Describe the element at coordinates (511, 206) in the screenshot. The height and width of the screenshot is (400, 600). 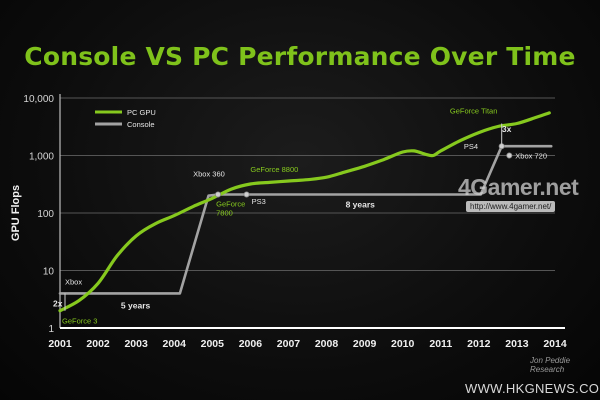
I see `watermark-url: http://www.4gamer.net/` at that location.